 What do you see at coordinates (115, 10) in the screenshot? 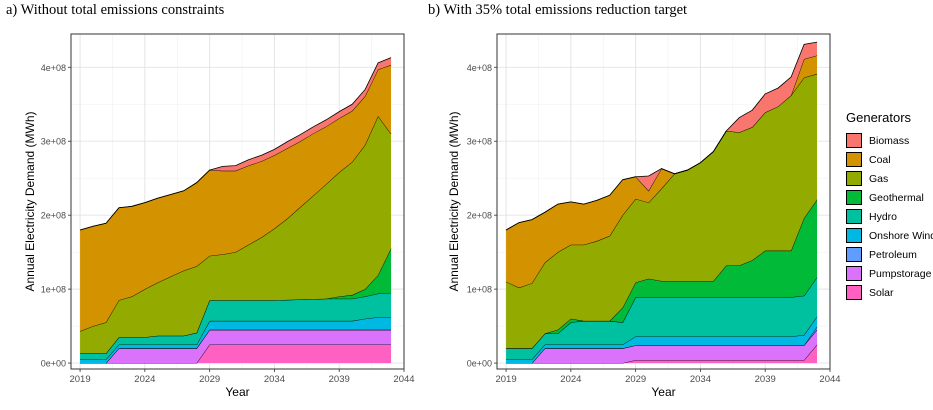
I see `panel-a-title: a) Without total emissions constraints` at bounding box center [115, 10].